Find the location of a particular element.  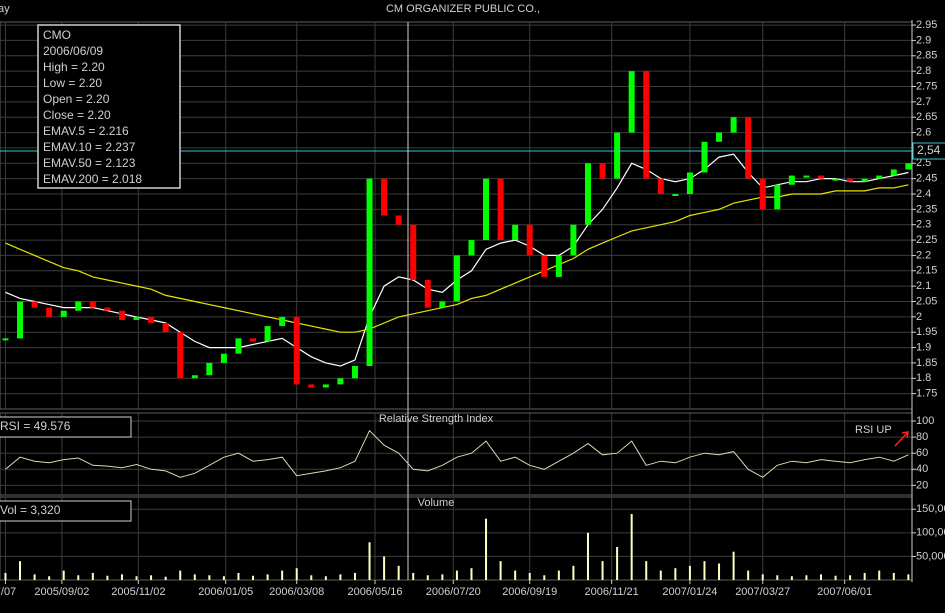

x-tick-label: 2006/07/20 is located at coordinates (453, 592).